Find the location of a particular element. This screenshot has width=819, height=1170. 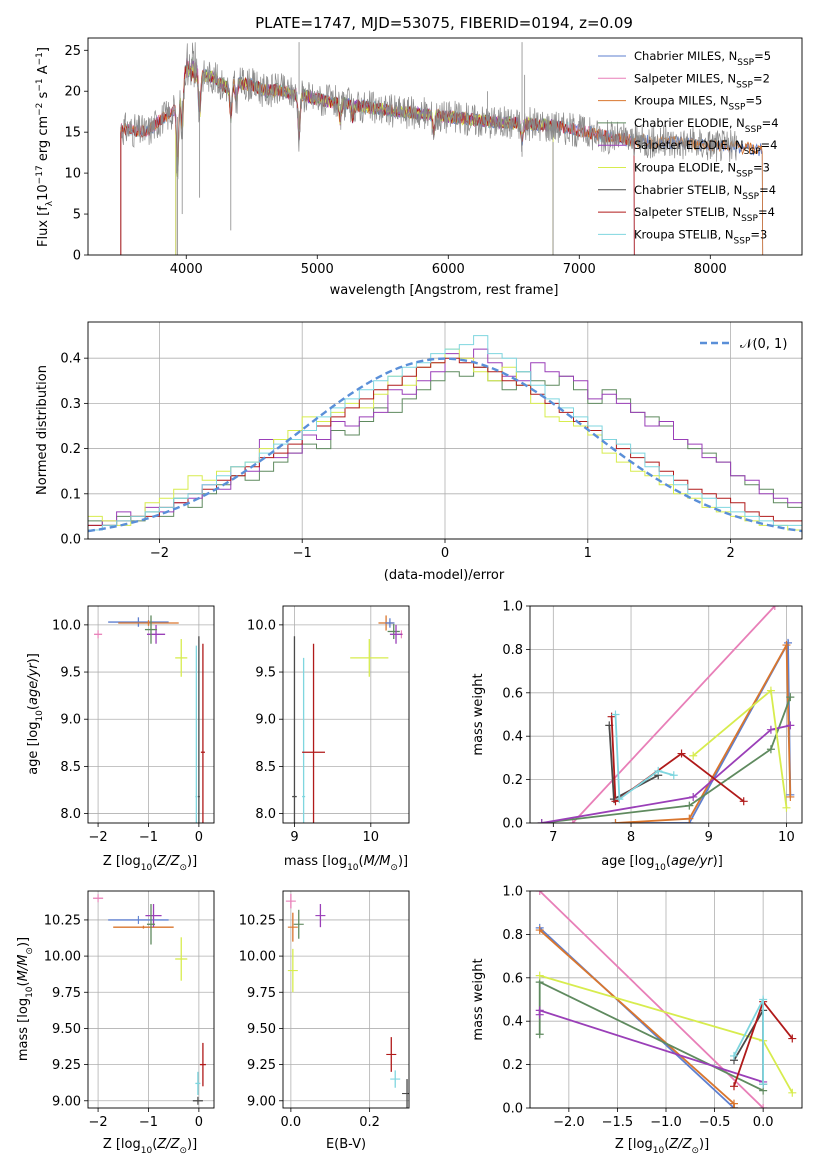

y-tick-label: 9.50 is located at coordinates (66, 1029).